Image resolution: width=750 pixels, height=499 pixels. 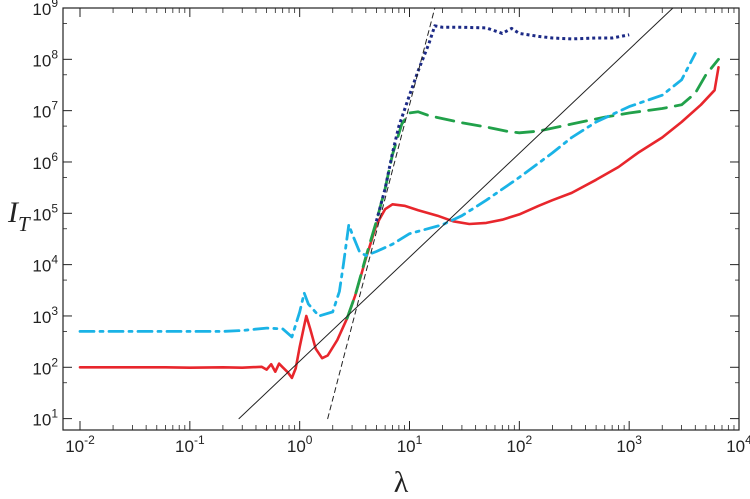 I want to click on x-tick-label: 10⁻¹, so click(x=190, y=444).